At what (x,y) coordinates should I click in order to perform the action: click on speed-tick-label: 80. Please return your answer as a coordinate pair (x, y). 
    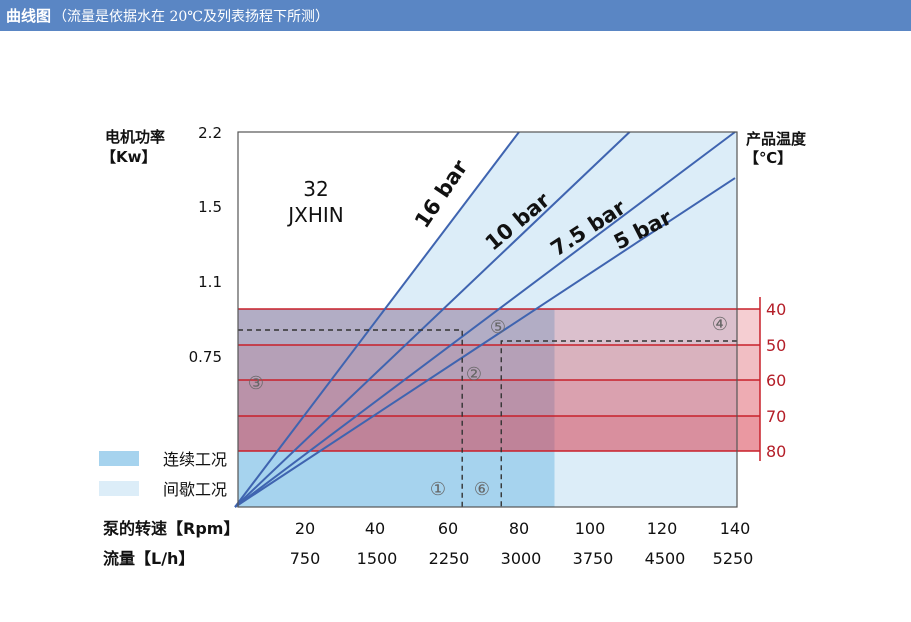
    Looking at the image, I should click on (519, 528).